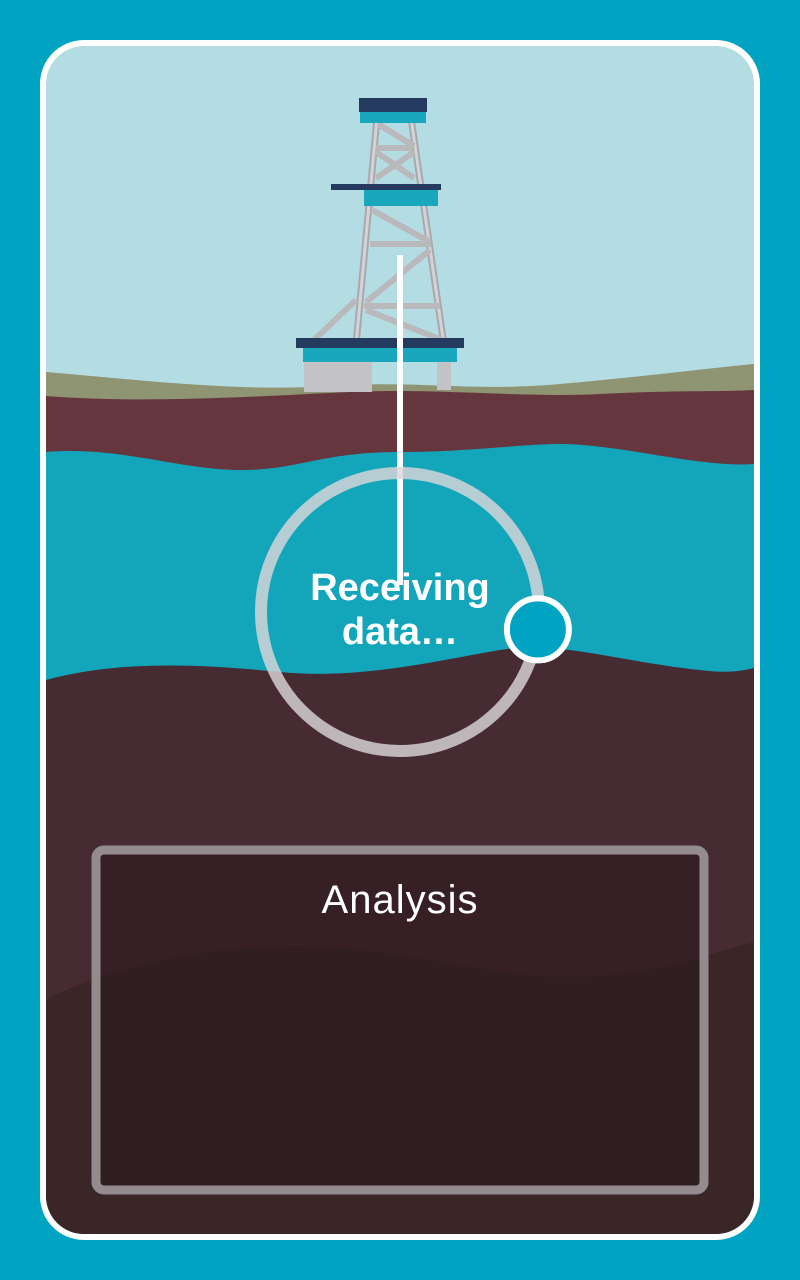  What do you see at coordinates (537, 629) in the screenshot?
I see `progress-knob` at bounding box center [537, 629].